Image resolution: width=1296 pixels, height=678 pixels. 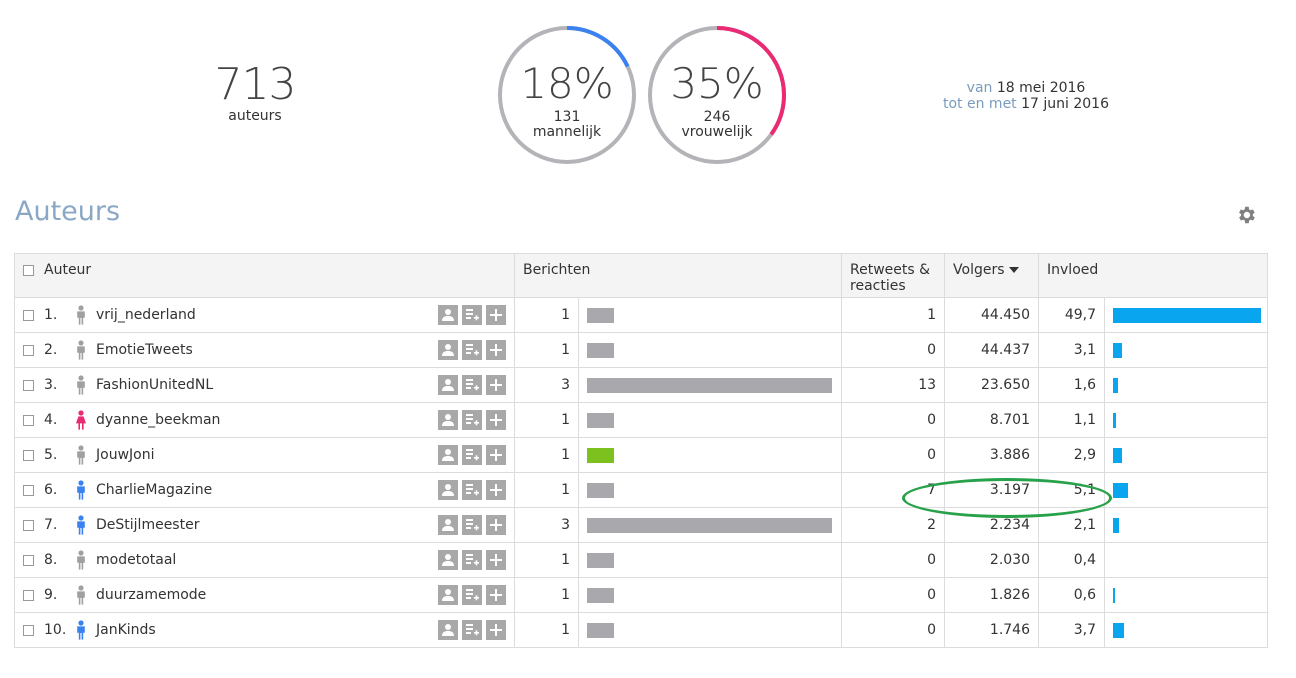 I want to click on retweets-count: 13, so click(x=893, y=385).